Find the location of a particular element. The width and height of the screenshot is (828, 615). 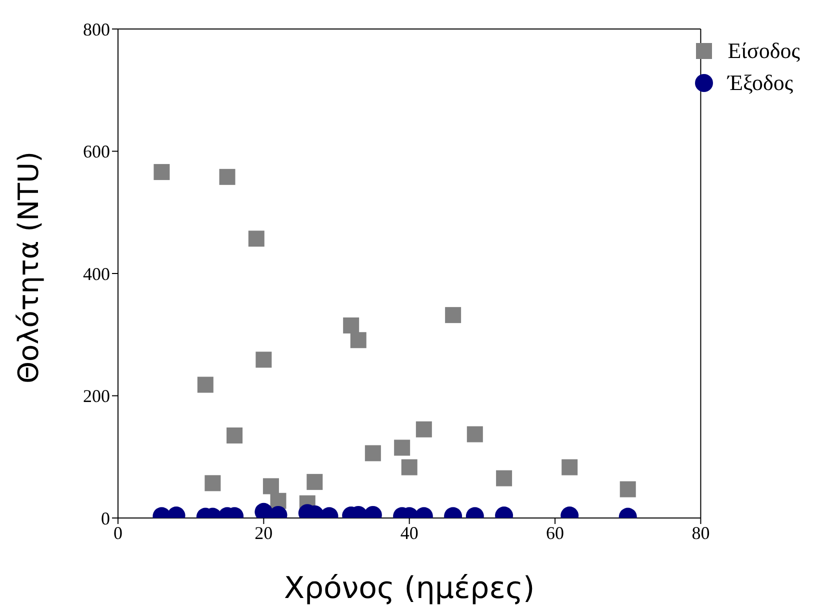

x-tick-label: 20 is located at coordinates (263, 532).